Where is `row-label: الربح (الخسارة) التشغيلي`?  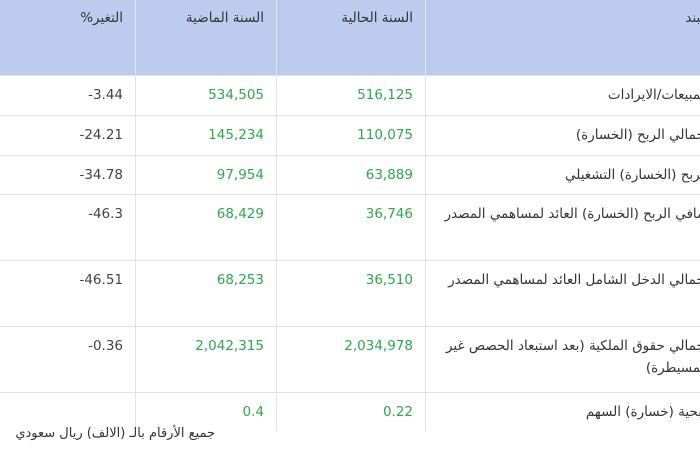
row-label: الربح (الخسارة) التشغيلي is located at coordinates (562, 175).